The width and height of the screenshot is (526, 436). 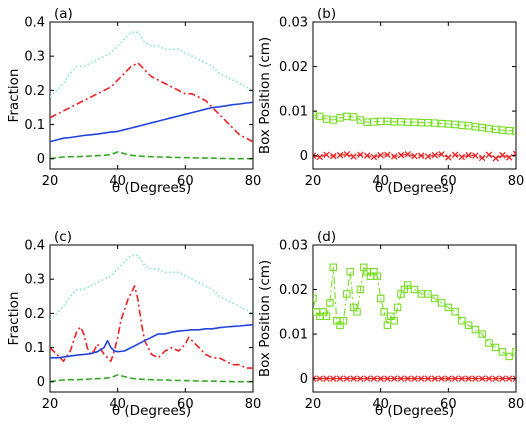 What do you see at coordinates (117, 181) in the screenshot?
I see `panel-a-xtick-label: 40` at bounding box center [117, 181].